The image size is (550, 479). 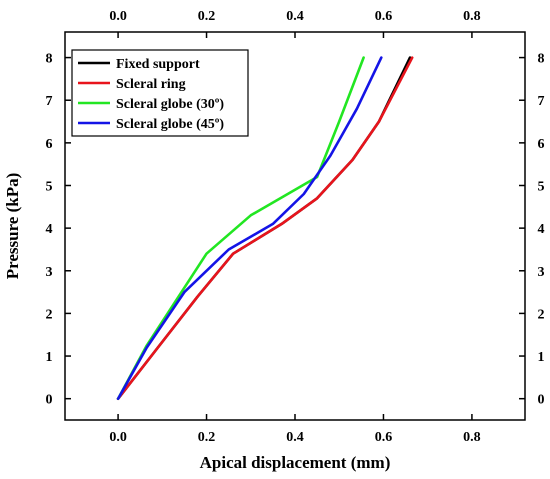 I want to click on x-tick-label-bottom: 0.0, so click(x=118, y=437).